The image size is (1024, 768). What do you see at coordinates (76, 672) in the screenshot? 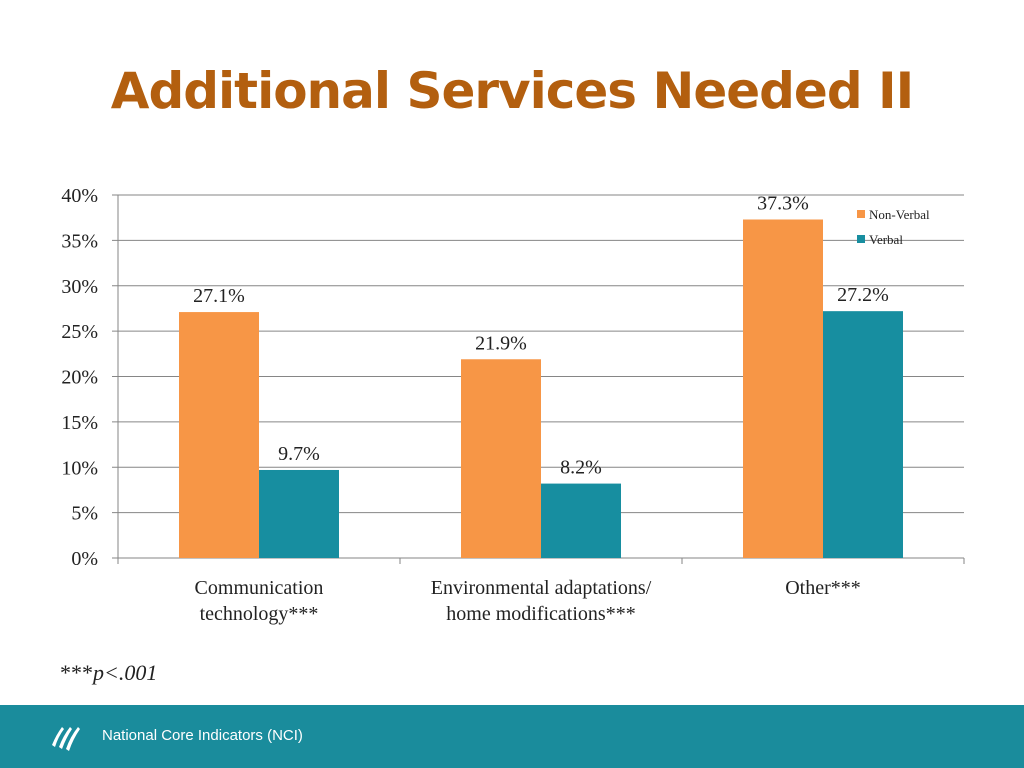
I see `footnote-stars: ***` at bounding box center [76, 672].